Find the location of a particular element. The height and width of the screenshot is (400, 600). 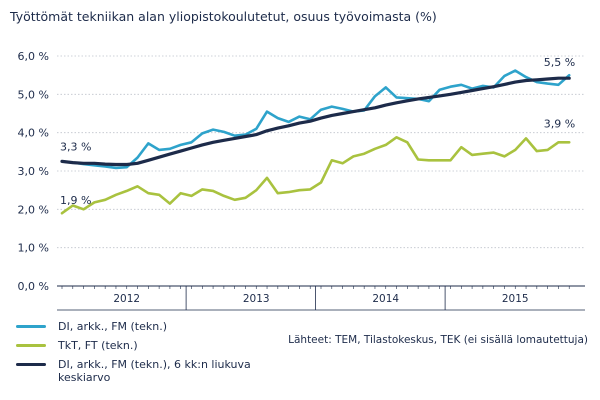

y-tick-label: 5,0 % is located at coordinates (33, 94).